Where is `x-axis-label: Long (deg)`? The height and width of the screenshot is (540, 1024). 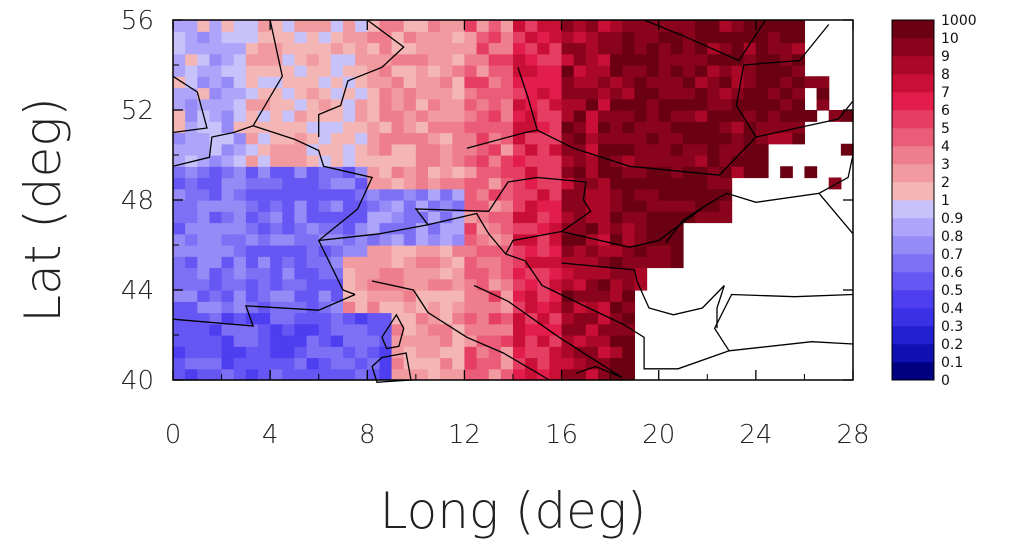 x-axis-label: Long (deg) is located at coordinates (513, 511).